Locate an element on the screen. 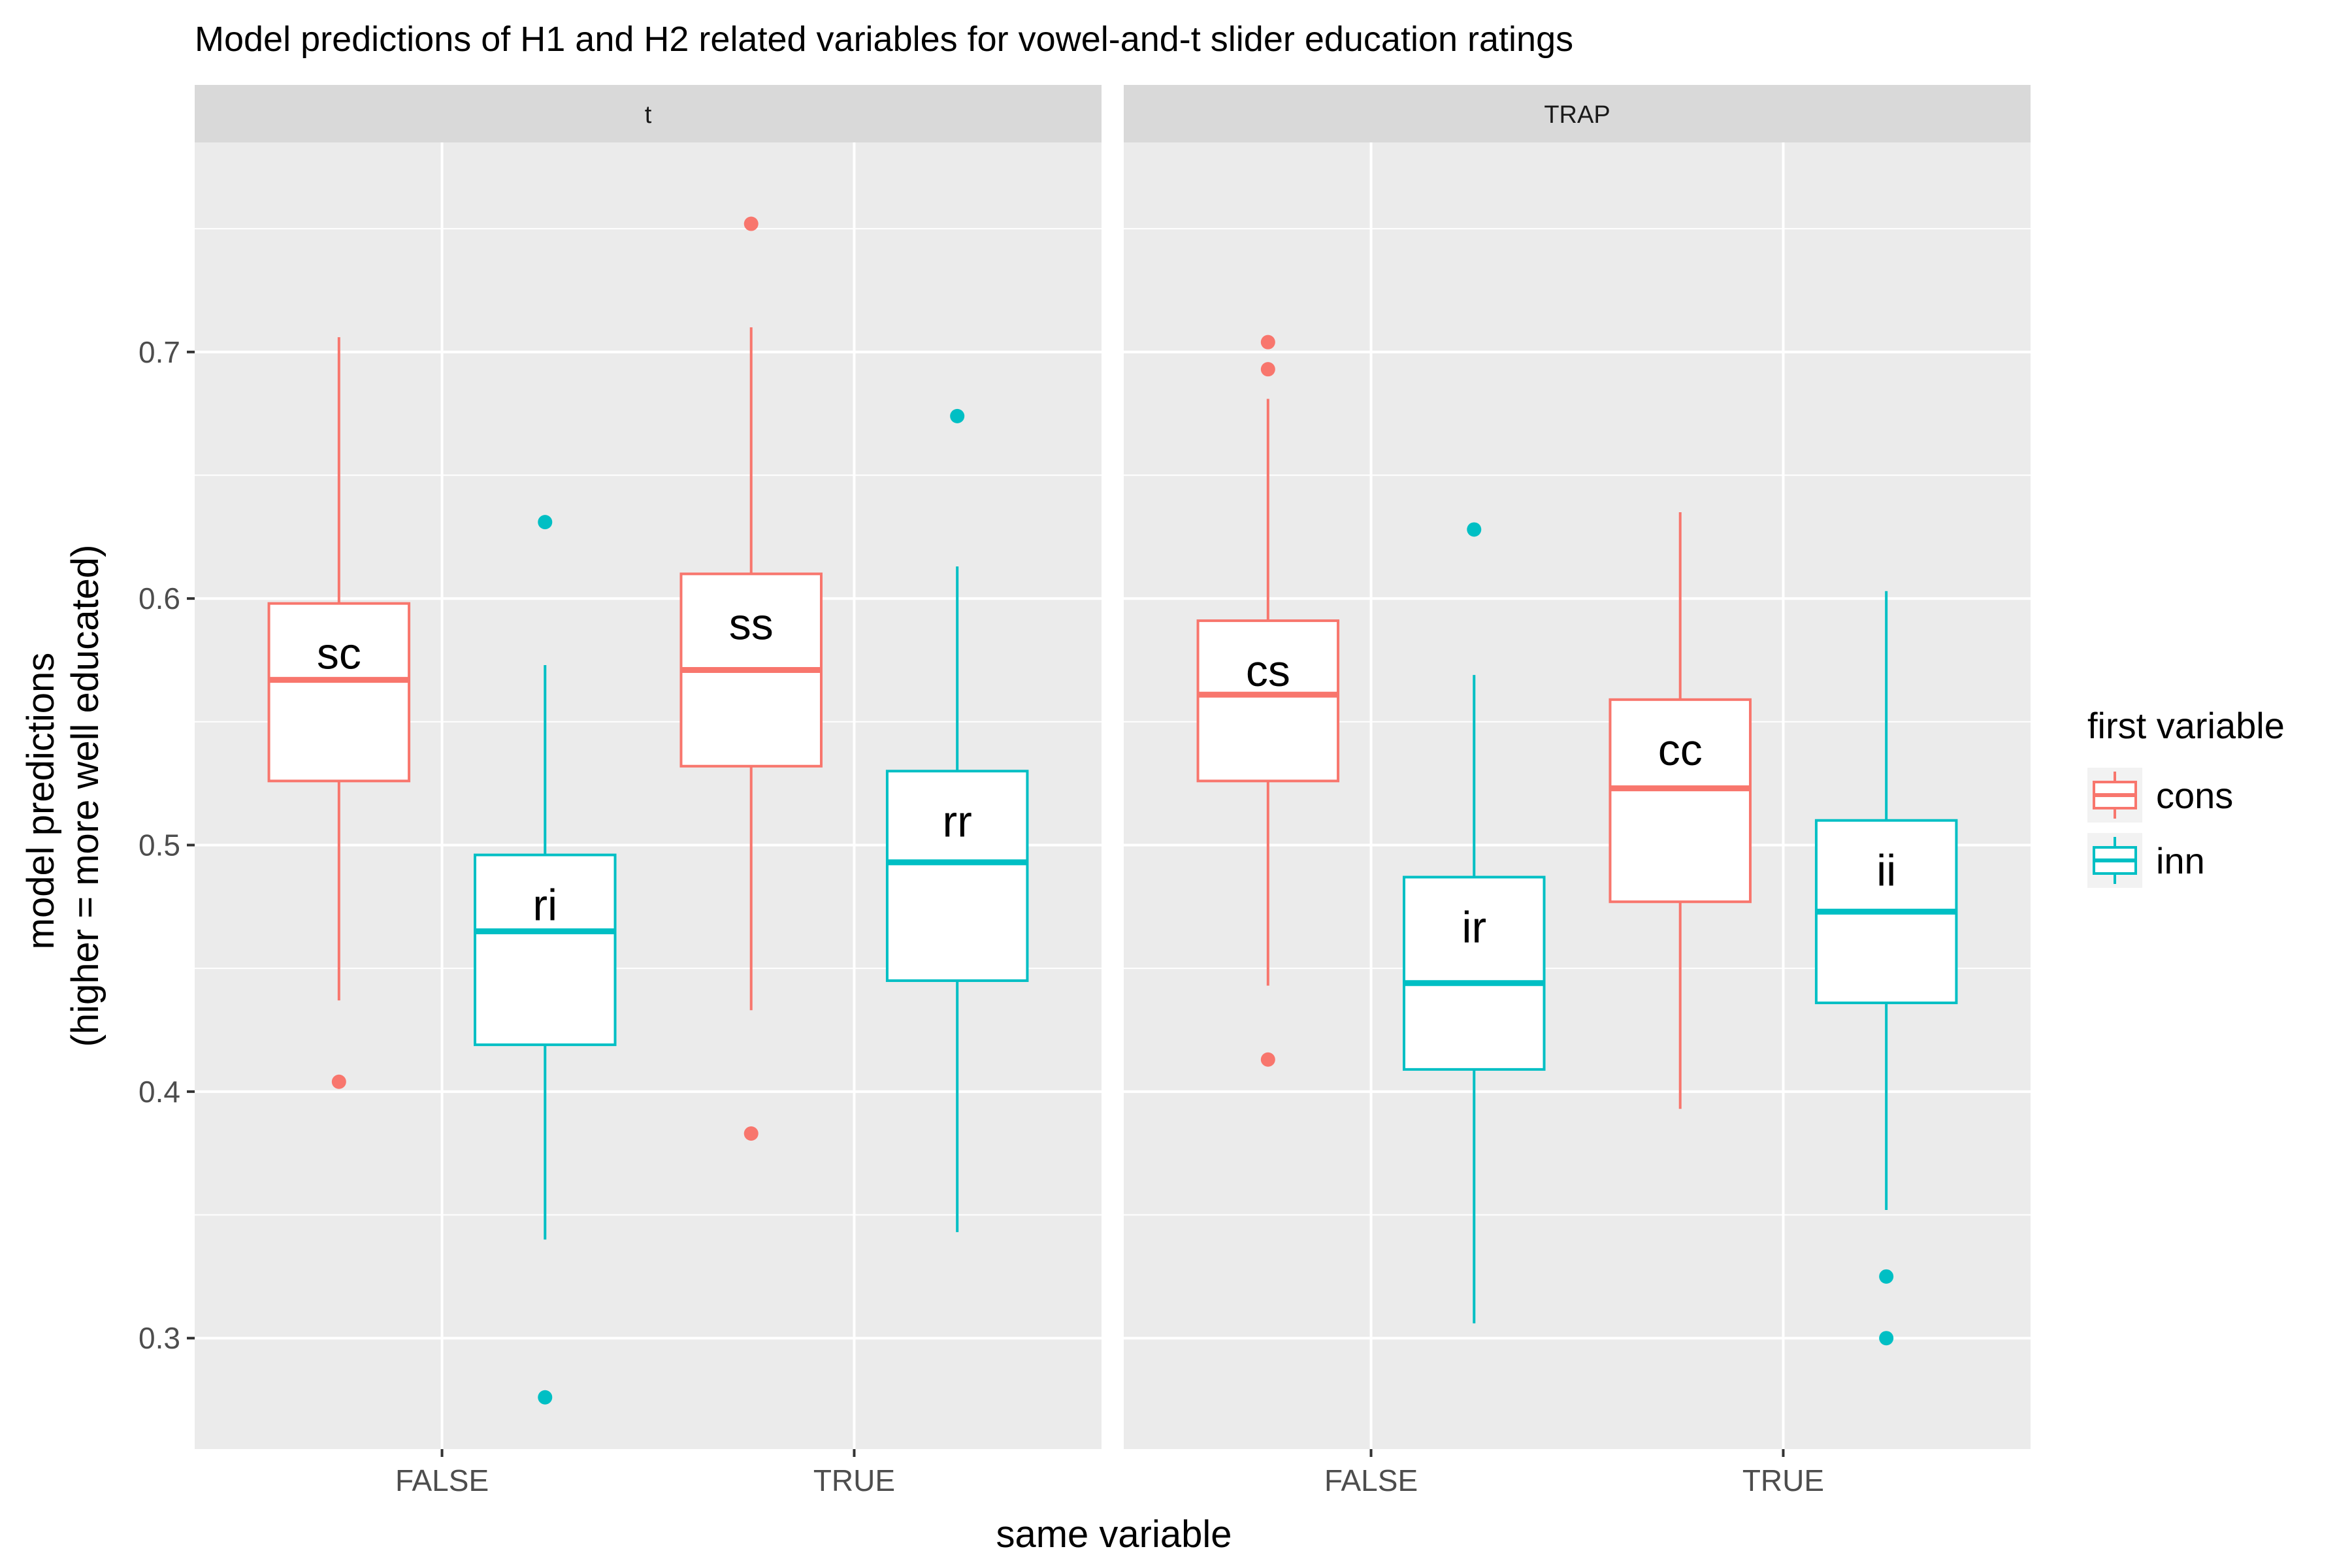 Image resolution: width=2352 pixels, height=1568 pixels. box-ss: ss is located at coordinates (751, 678).